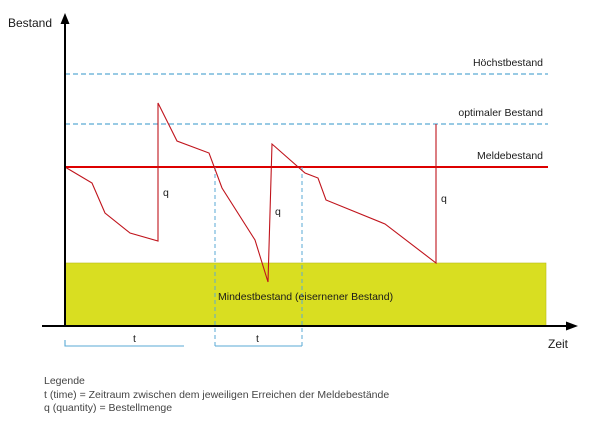  What do you see at coordinates (510, 156) in the screenshot?
I see `reorder-level-label: Meldebestand` at bounding box center [510, 156].